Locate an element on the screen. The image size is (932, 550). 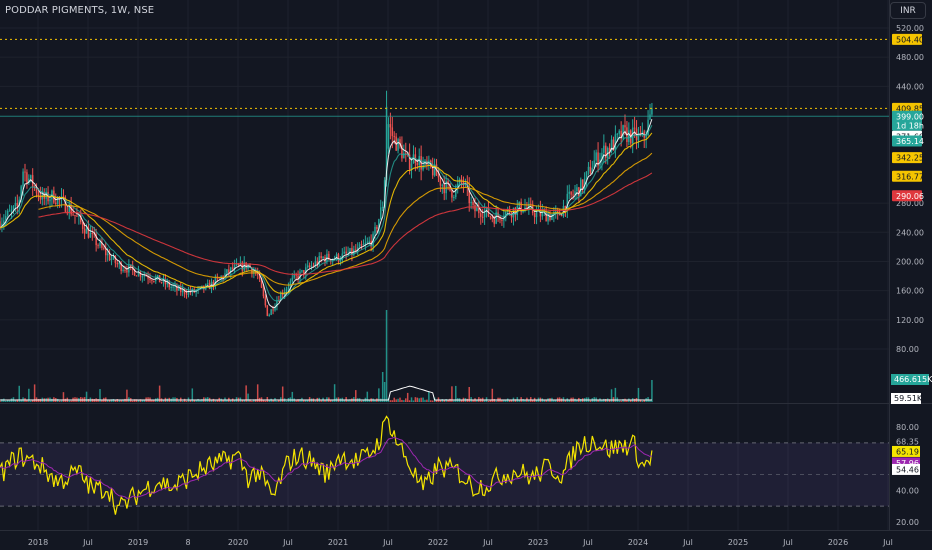
price-label-ema_green: 365.14 is located at coordinates (908, 141).